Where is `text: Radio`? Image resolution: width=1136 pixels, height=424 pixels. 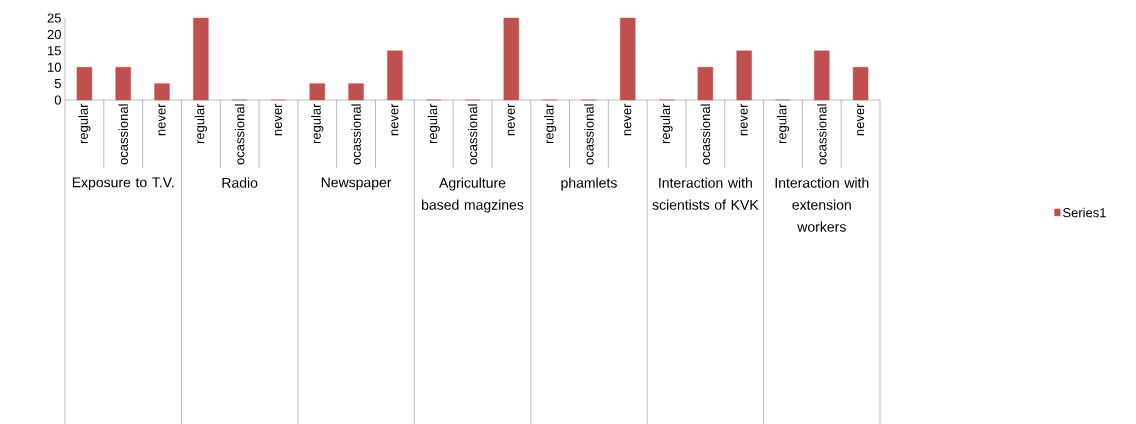 text: Radio is located at coordinates (240, 182).